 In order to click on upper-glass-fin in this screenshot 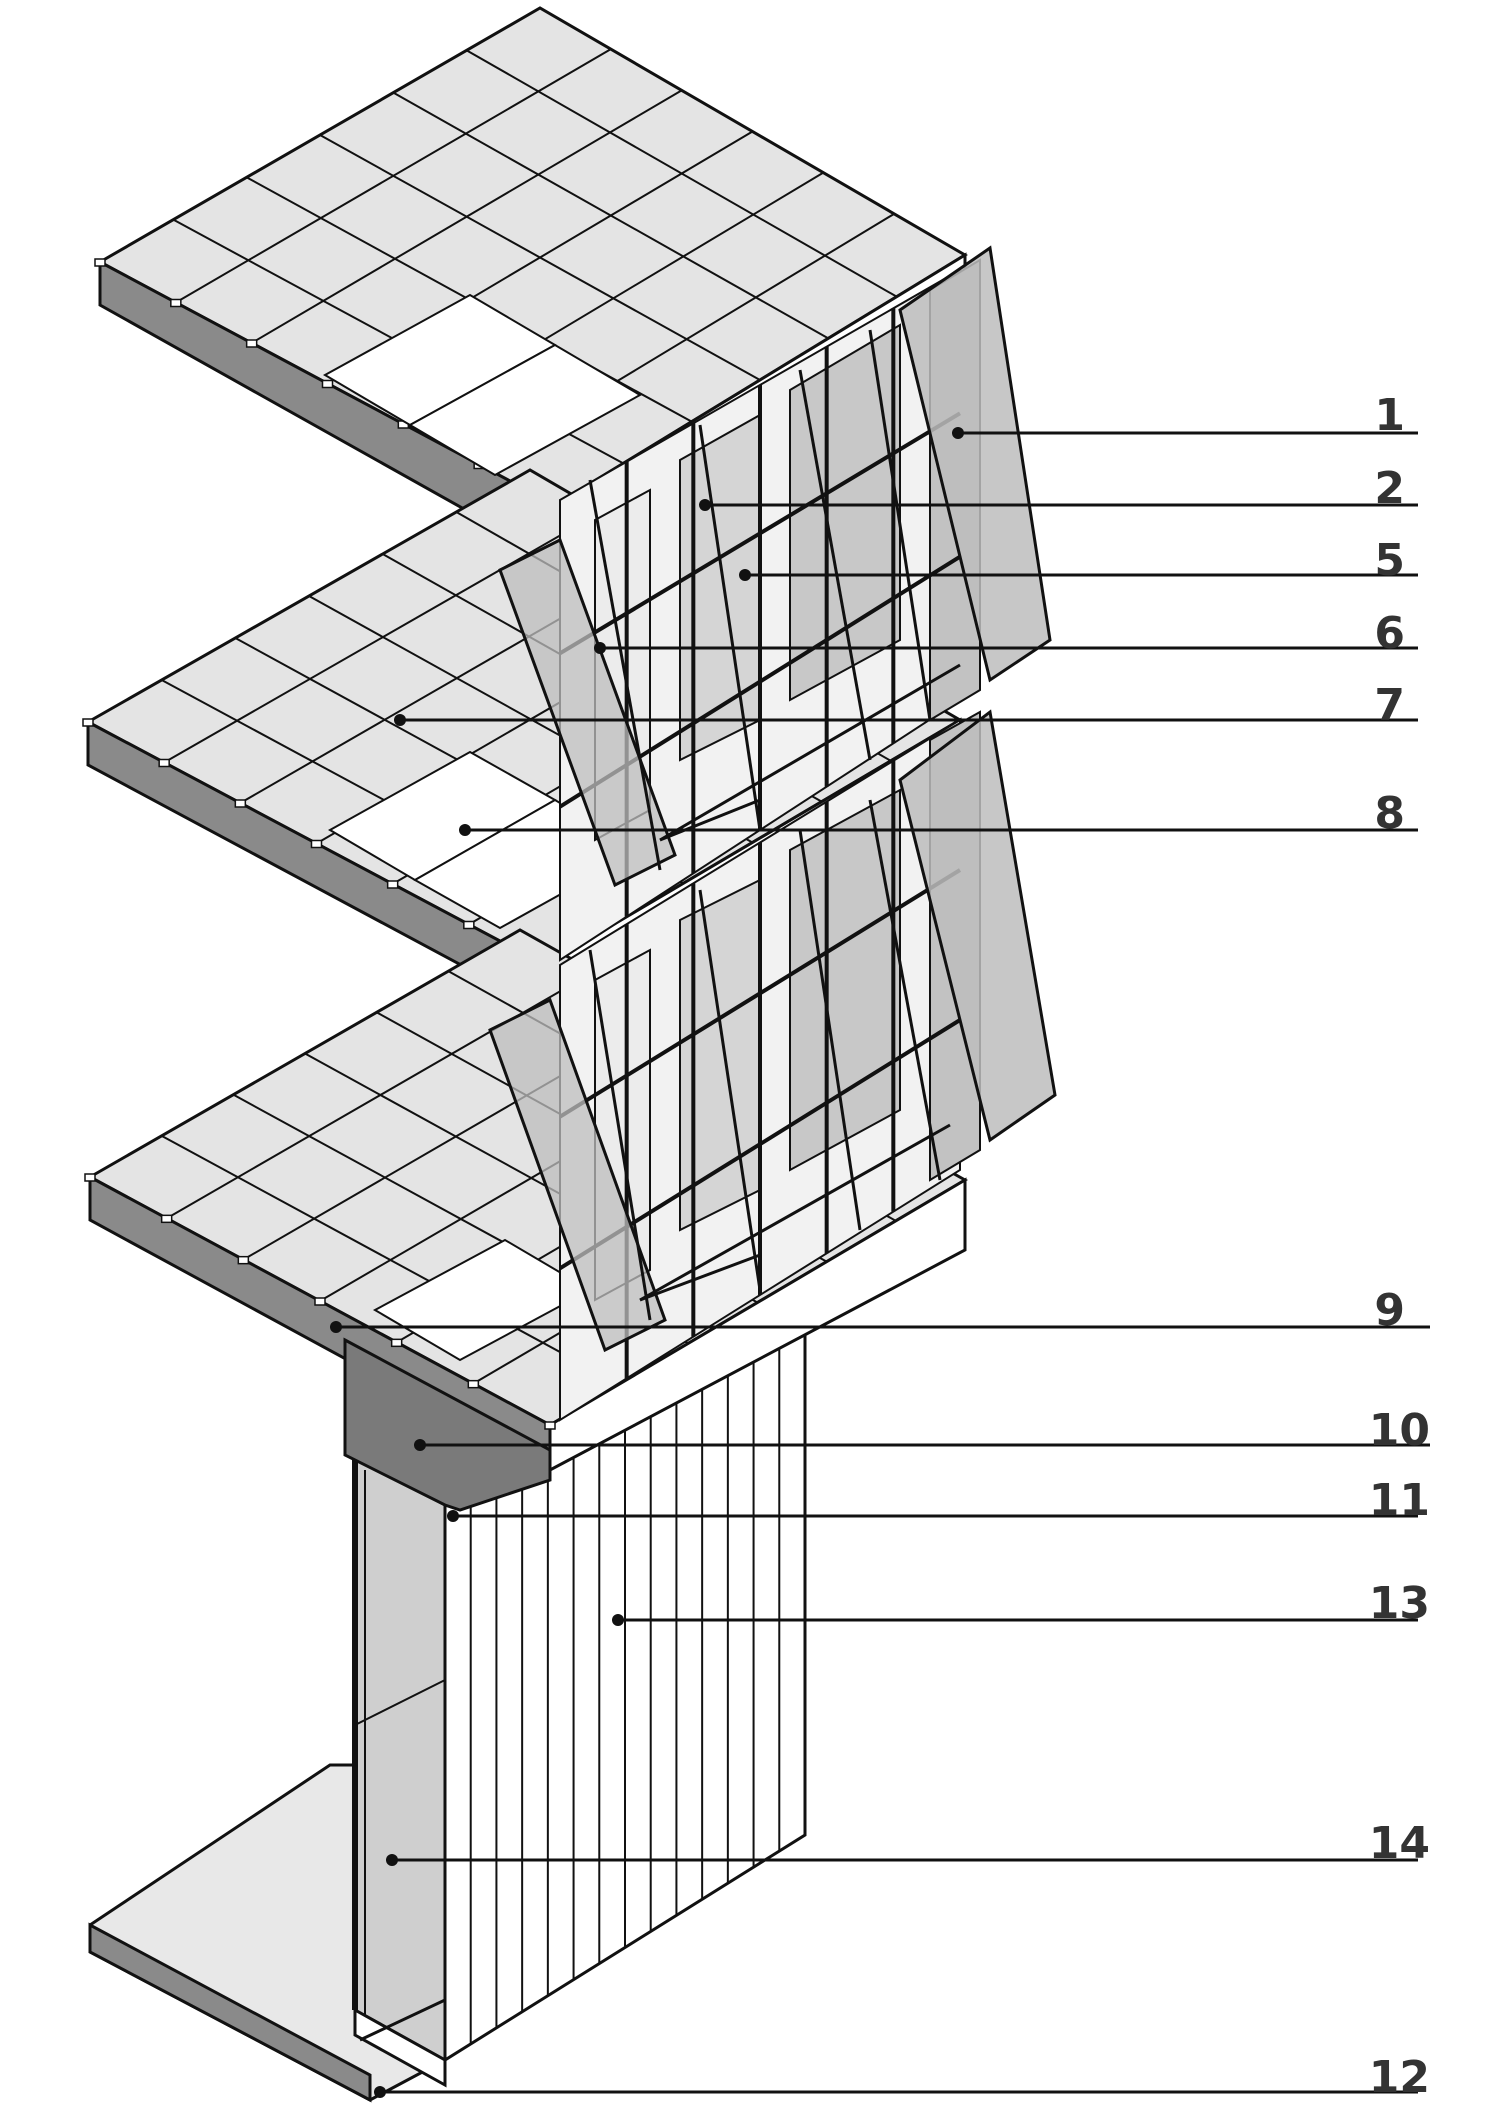, I will do `click(775, 566)`.